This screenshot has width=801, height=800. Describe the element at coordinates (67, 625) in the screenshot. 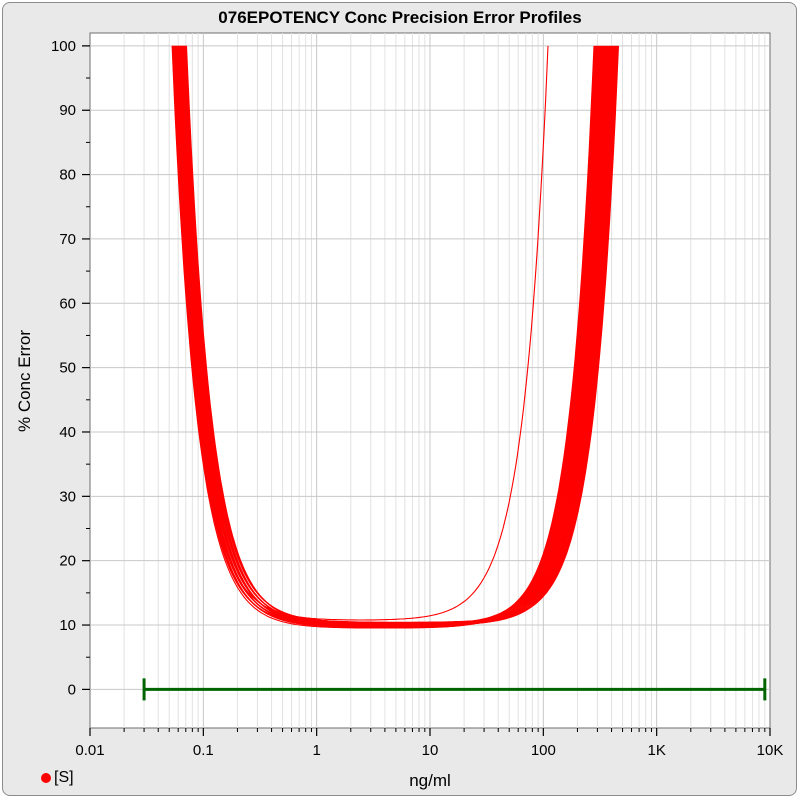

I see `y-tick-label: 10` at that location.